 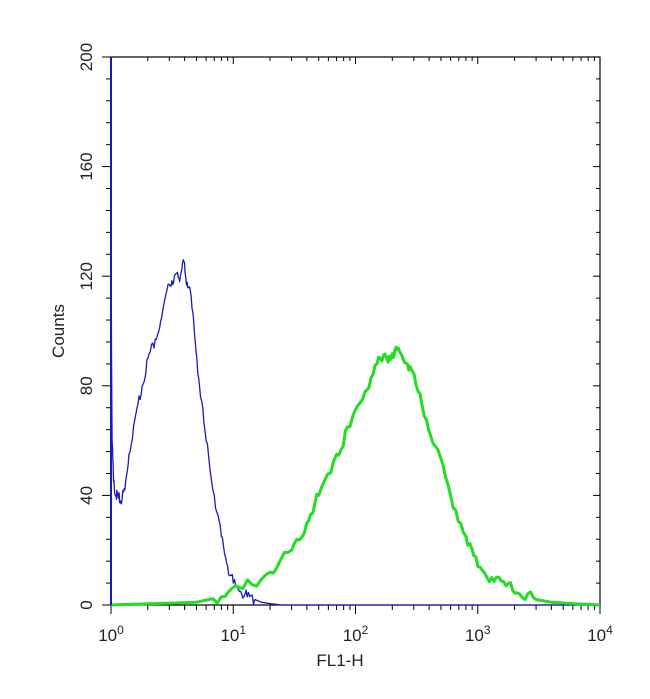 I want to click on y-tick-label: 80, so click(x=86, y=385).